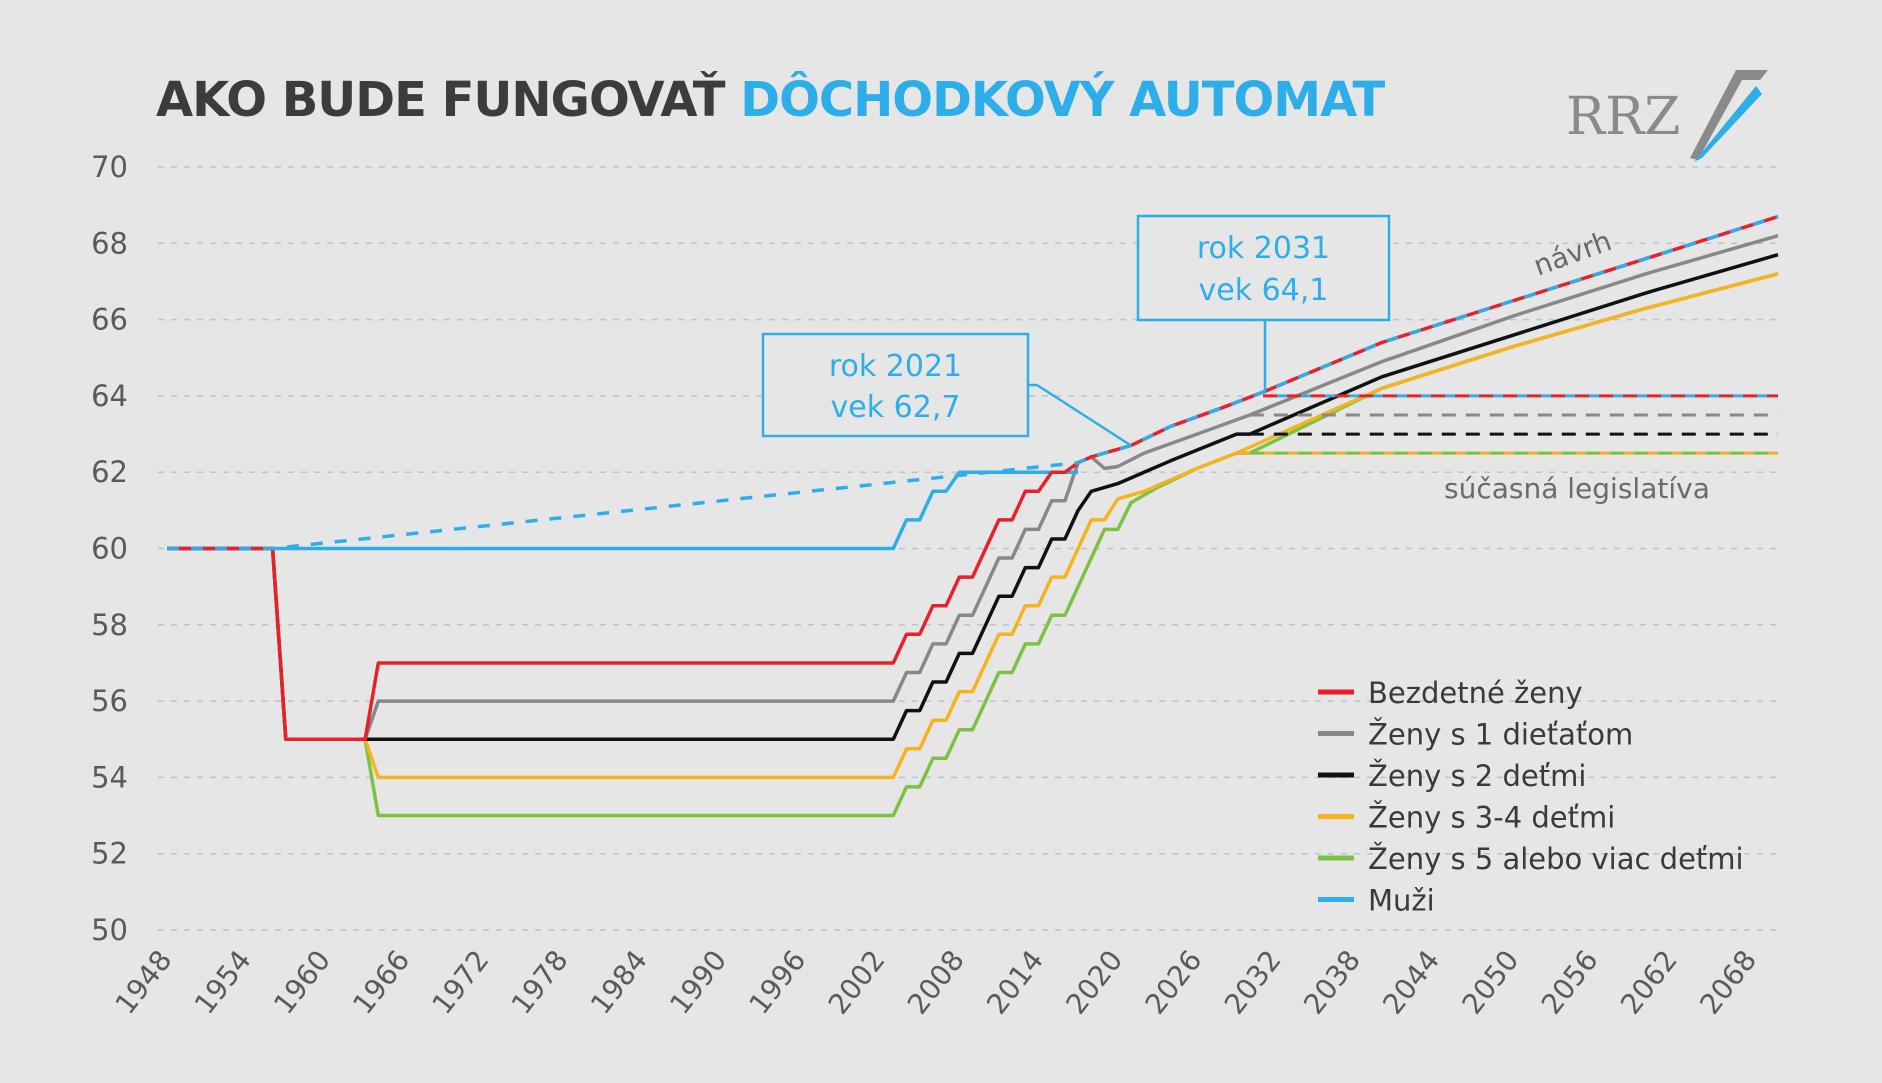 The width and height of the screenshot is (1882, 1083). What do you see at coordinates (1062, 100) in the screenshot?
I see `title-part-2: DÔCHODKOVÝ AUTOMAT` at bounding box center [1062, 100].